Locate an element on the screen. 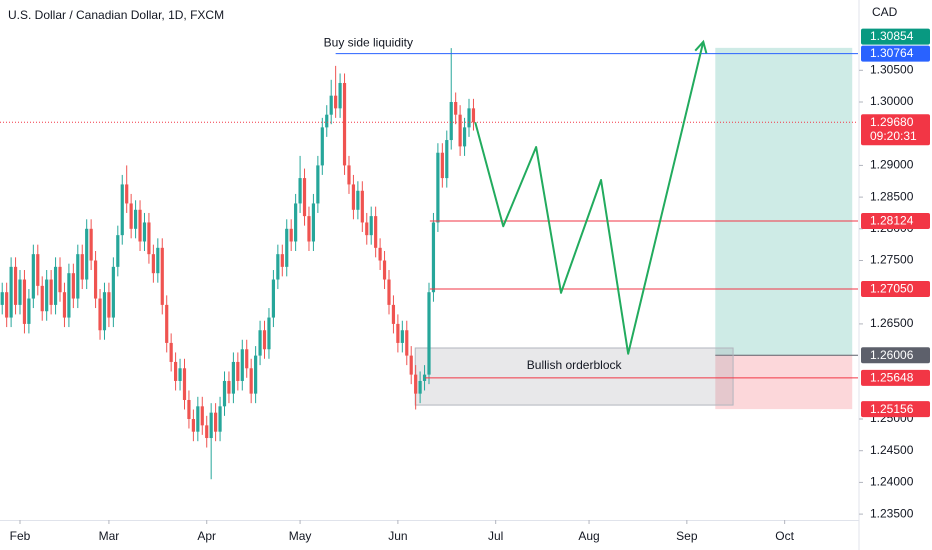 This screenshot has width=932, height=550. countdown: 09:20:31 is located at coordinates (893, 136).